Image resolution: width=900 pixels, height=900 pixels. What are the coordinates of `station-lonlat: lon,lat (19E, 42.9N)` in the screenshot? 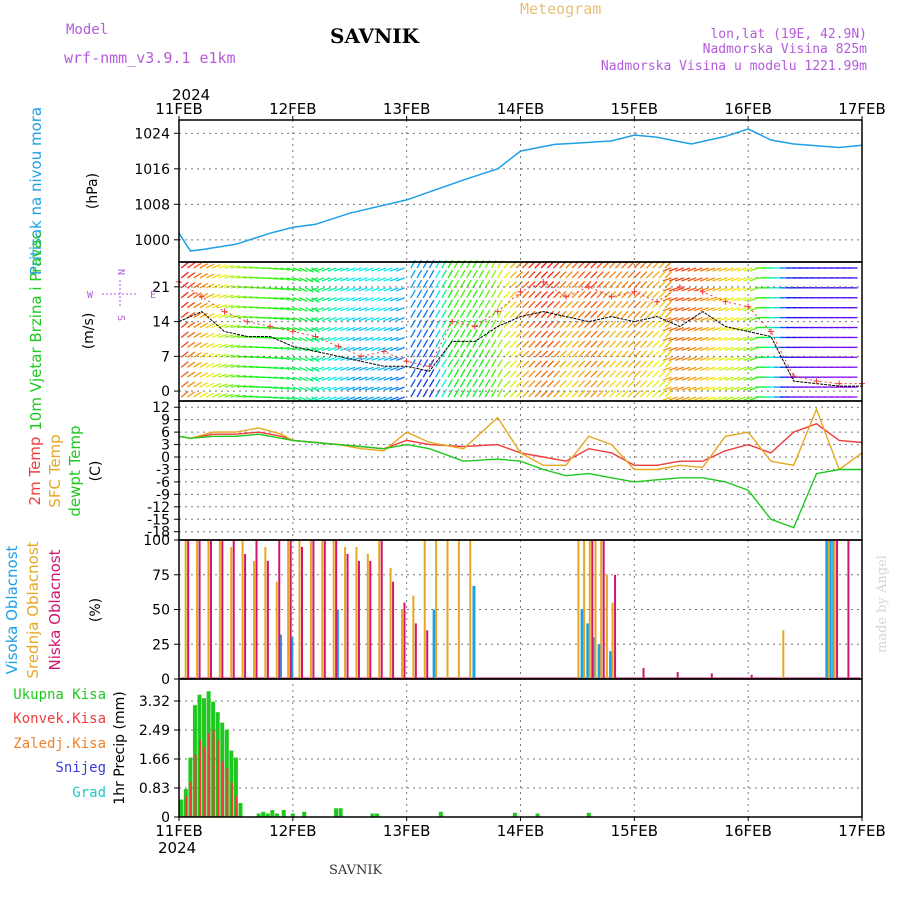 It's located at (788, 34).